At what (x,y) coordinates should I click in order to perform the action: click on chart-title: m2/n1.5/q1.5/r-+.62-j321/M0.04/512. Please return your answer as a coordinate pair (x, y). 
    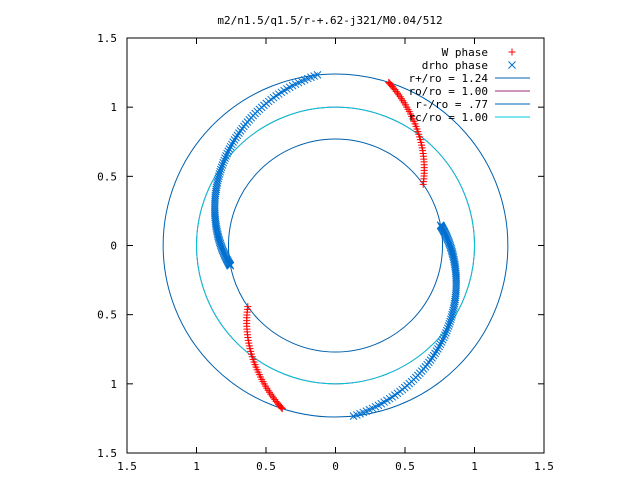
    Looking at the image, I should click on (329, 20).